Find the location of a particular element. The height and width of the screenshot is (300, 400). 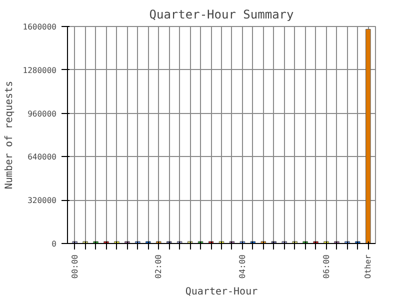

y-tick-label: 0 is located at coordinates (54, 244).